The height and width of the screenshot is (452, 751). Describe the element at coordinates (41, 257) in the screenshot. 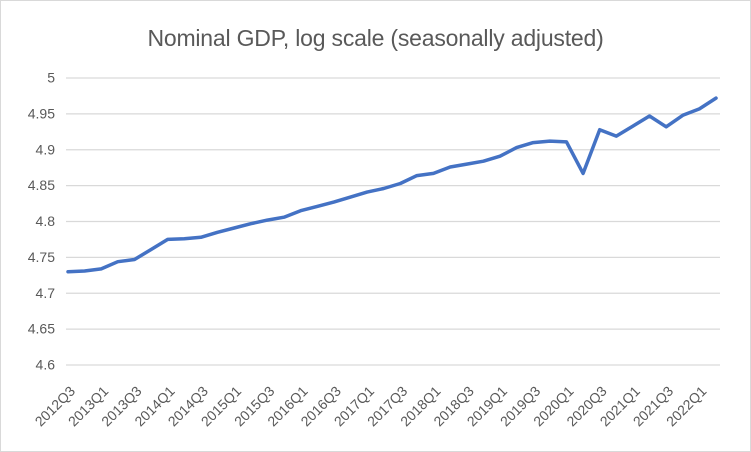

I see `y-tick-label: 4.75` at that location.